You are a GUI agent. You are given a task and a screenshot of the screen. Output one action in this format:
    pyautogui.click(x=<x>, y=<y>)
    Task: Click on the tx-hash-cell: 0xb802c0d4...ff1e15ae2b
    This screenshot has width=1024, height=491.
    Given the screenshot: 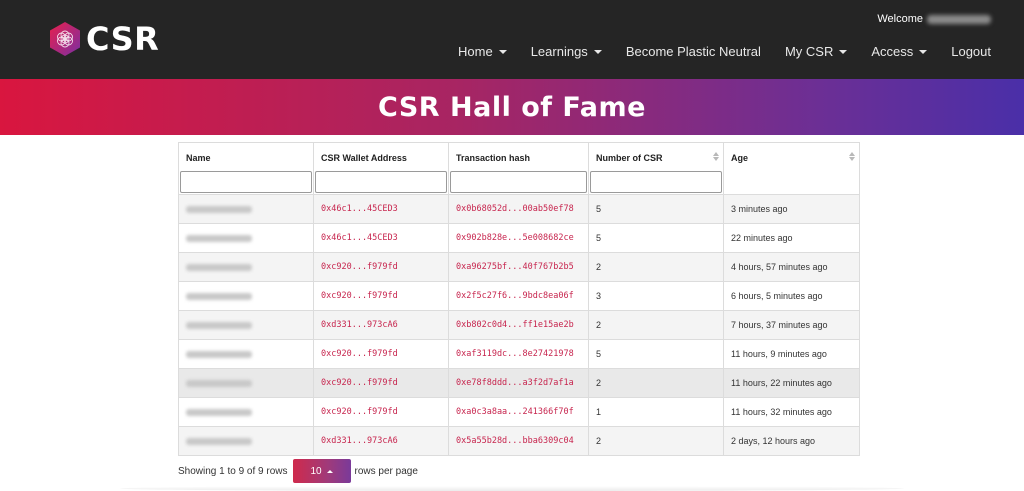 What is the action you would take?
    pyautogui.click(x=518, y=325)
    